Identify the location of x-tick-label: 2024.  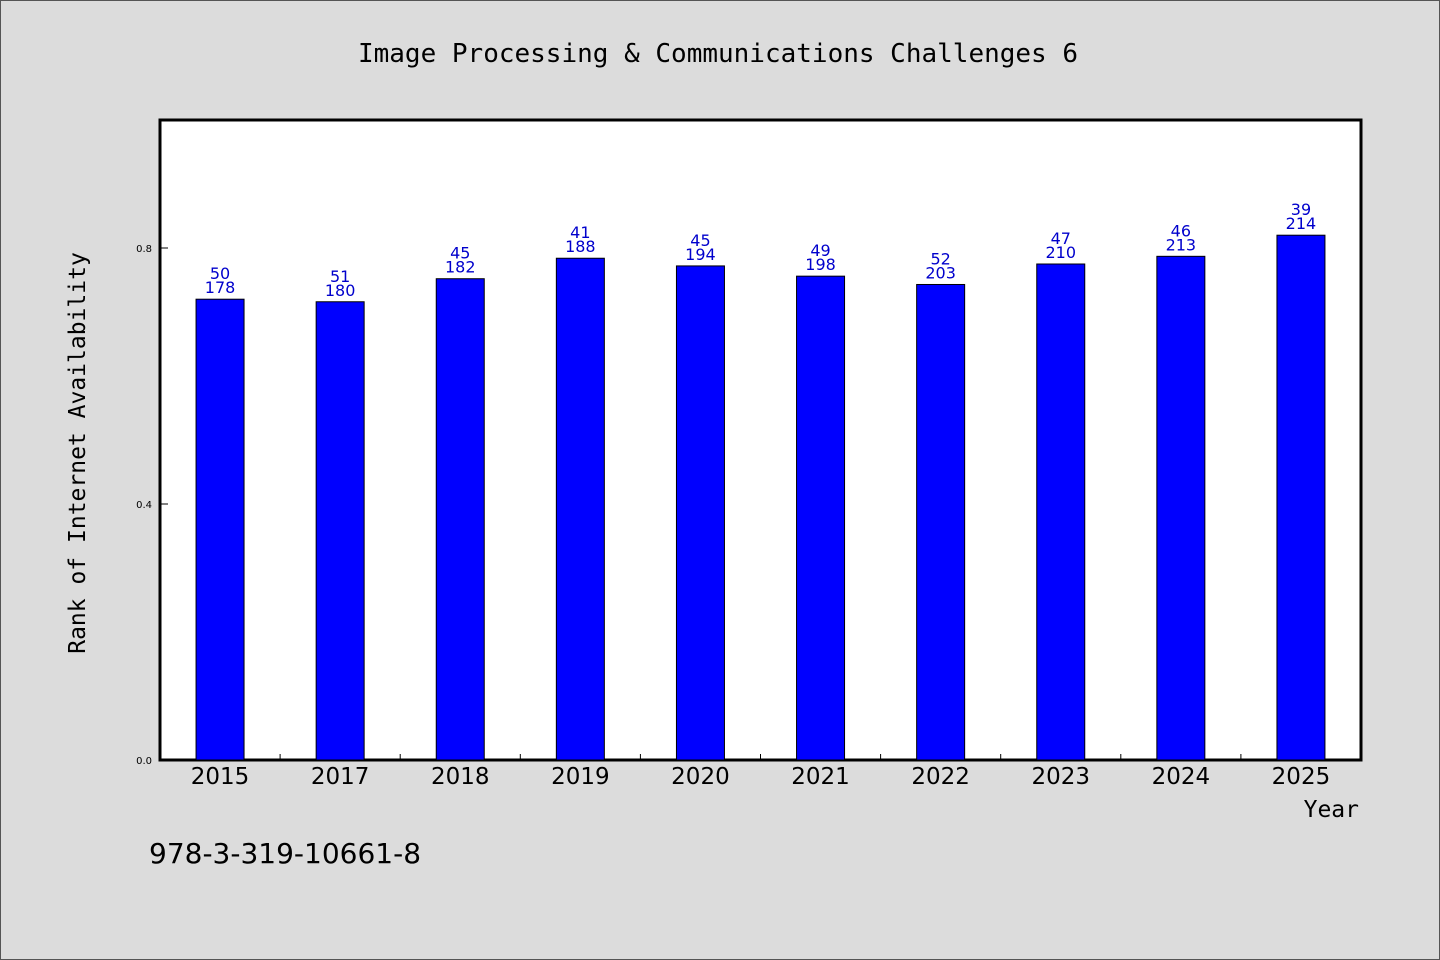
(1181, 777).